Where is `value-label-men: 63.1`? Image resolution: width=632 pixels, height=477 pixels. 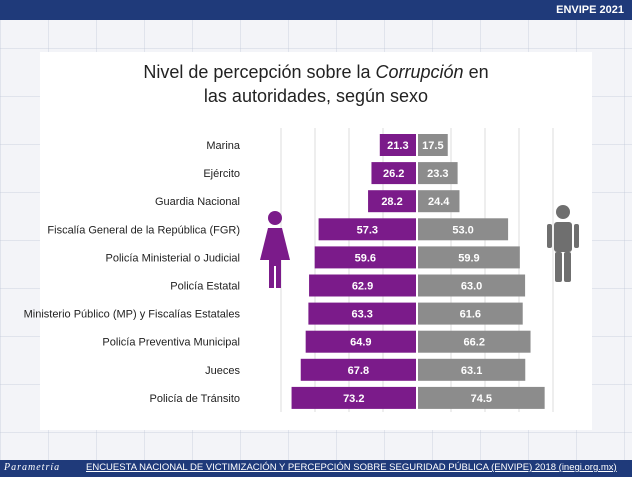
value-label-men: 63.1 is located at coordinates (471, 371).